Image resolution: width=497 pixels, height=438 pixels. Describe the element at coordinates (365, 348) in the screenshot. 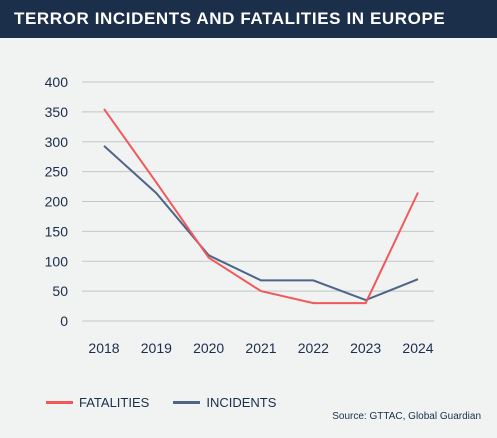

I see `x-tick-label: 2023` at that location.